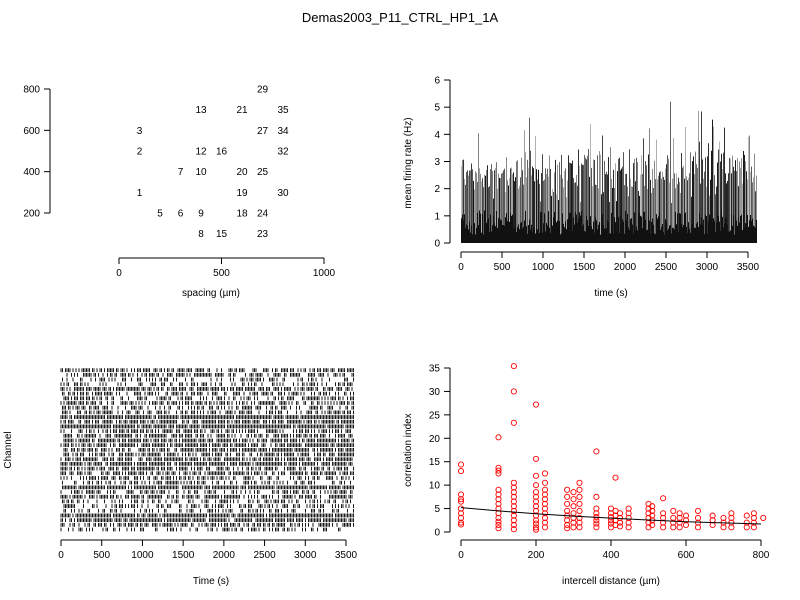 The height and width of the screenshot is (600, 800). What do you see at coordinates (437, 189) in the screenshot?
I see `rate-ytick-label: 2` at bounding box center [437, 189].